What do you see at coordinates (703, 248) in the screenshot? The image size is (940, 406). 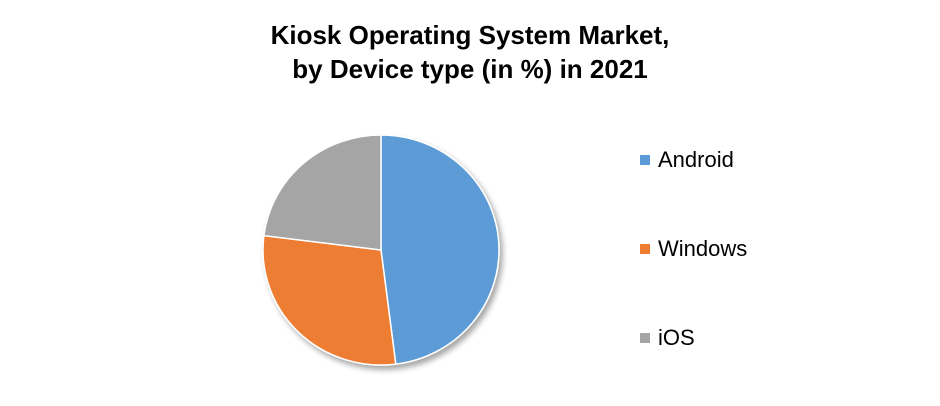 I see `legend-label-windows: Windows` at bounding box center [703, 248].